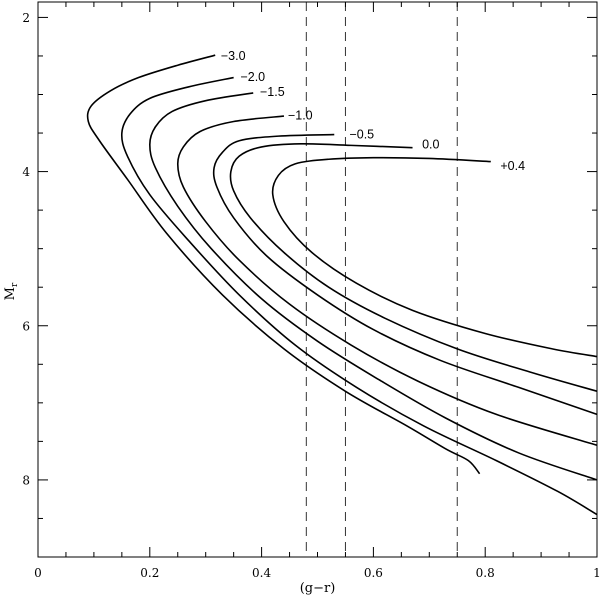  Describe the element at coordinates (485, 573) in the screenshot. I see `x-tick-label: 0.8` at that location.